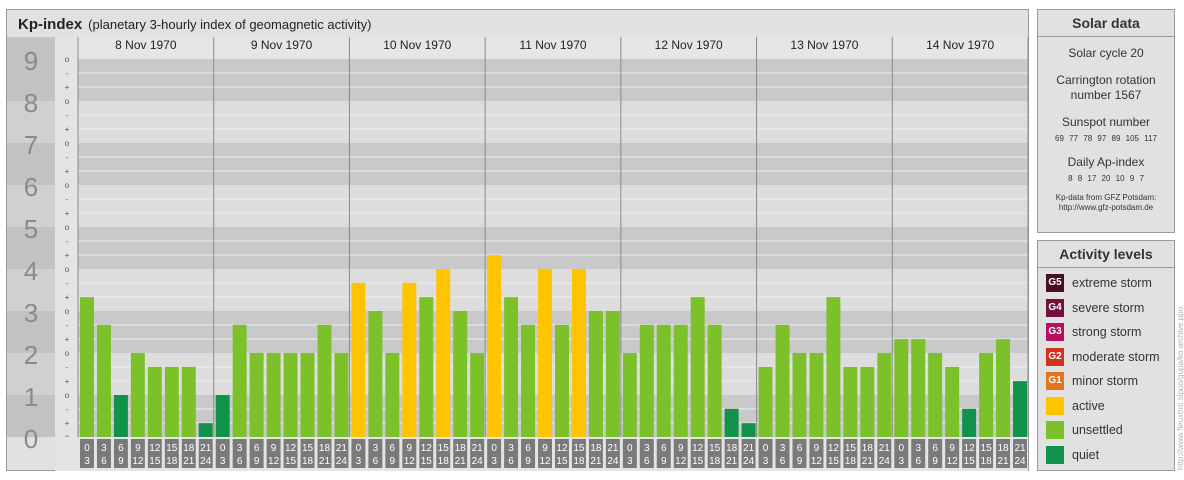 Image resolution: width=1184 pixels, height=480 pixels. Describe the element at coordinates (1084, 430) in the screenshot. I see `legend-item-unsettled: unsettled` at that location.